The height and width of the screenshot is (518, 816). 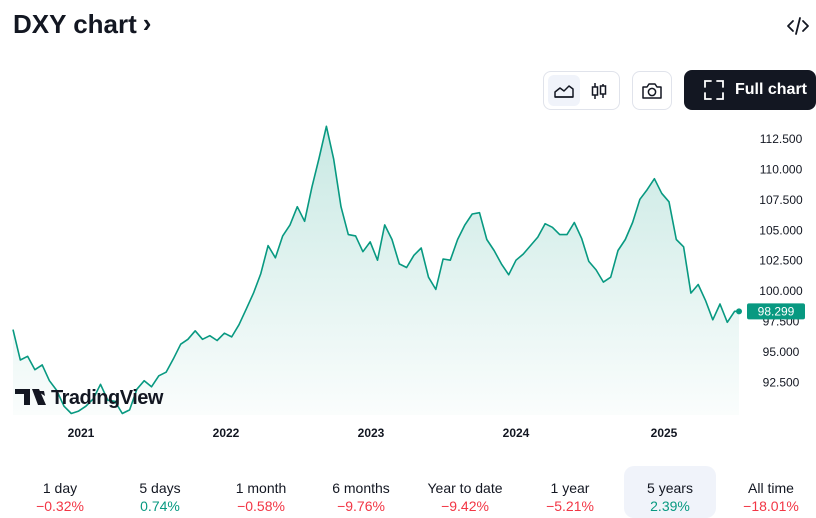 What do you see at coordinates (81, 433) in the screenshot?
I see `x-tick-label: 2021` at bounding box center [81, 433].